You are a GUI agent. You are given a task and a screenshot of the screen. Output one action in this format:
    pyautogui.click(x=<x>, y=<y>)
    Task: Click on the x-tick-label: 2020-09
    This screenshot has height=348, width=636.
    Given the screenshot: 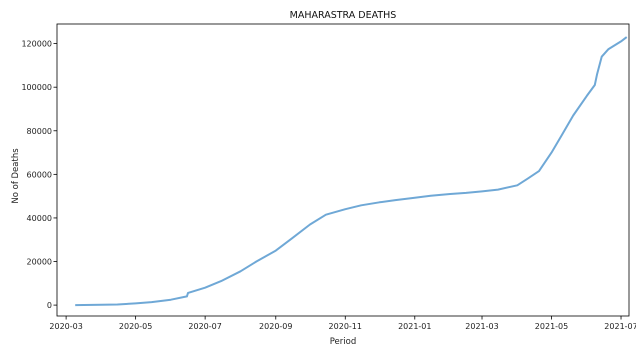 What is the action you would take?
    pyautogui.click(x=275, y=326)
    